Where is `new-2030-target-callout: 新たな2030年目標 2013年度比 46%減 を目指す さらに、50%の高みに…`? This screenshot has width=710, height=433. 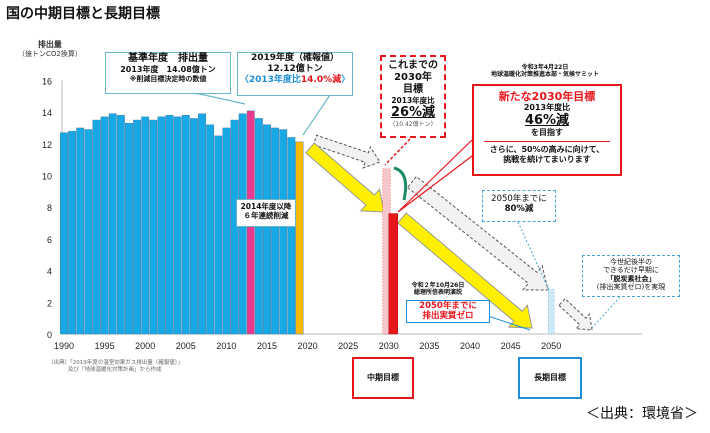 new-2030-target-callout: 新たな2030年目標 2013年度比 46%減 を目指す さらに、50%の高みに… is located at coordinates (547, 130).